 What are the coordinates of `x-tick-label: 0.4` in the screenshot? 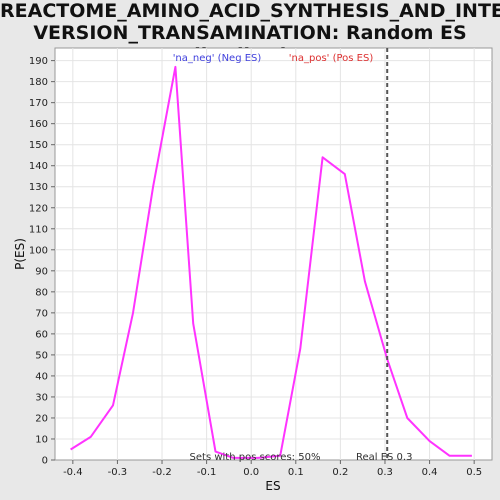 It's located at (430, 472).